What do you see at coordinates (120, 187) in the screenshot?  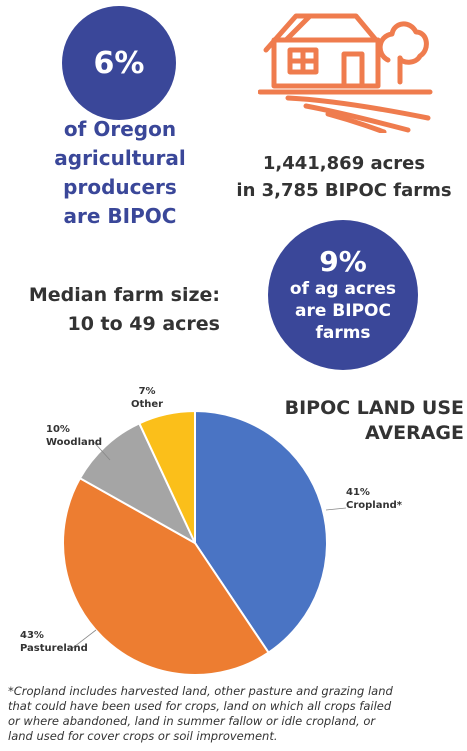 I see `producers-caption-line: producers` at bounding box center [120, 187].